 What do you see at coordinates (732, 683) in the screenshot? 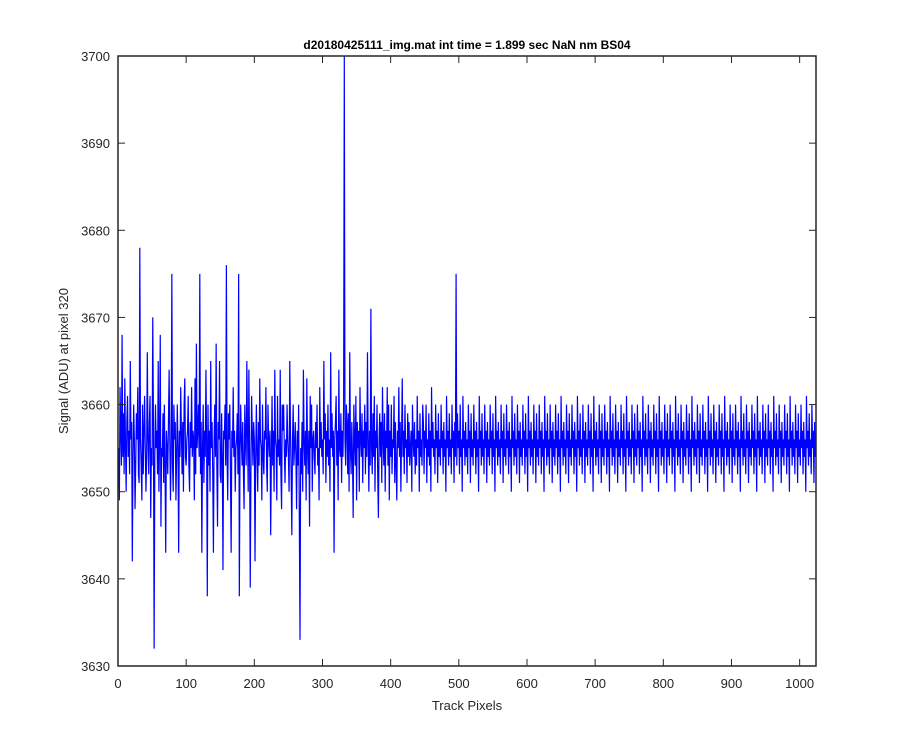
I see `x-tick-label: 900` at bounding box center [732, 683].